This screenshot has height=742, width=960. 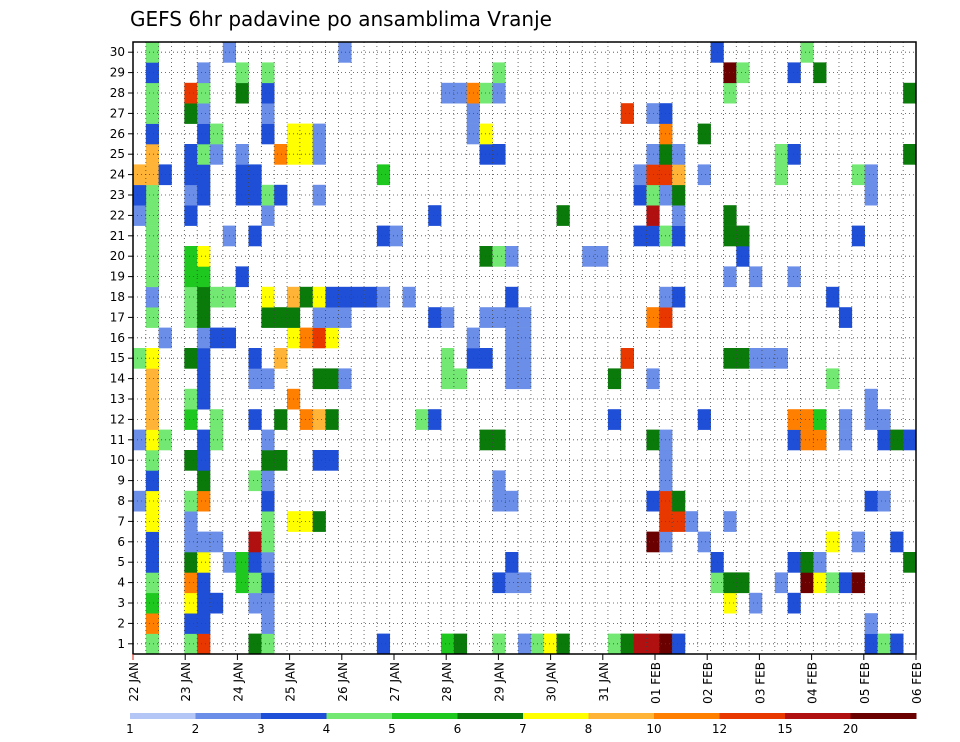 I want to click on y-tick-label: 10, so click(x=117, y=460).